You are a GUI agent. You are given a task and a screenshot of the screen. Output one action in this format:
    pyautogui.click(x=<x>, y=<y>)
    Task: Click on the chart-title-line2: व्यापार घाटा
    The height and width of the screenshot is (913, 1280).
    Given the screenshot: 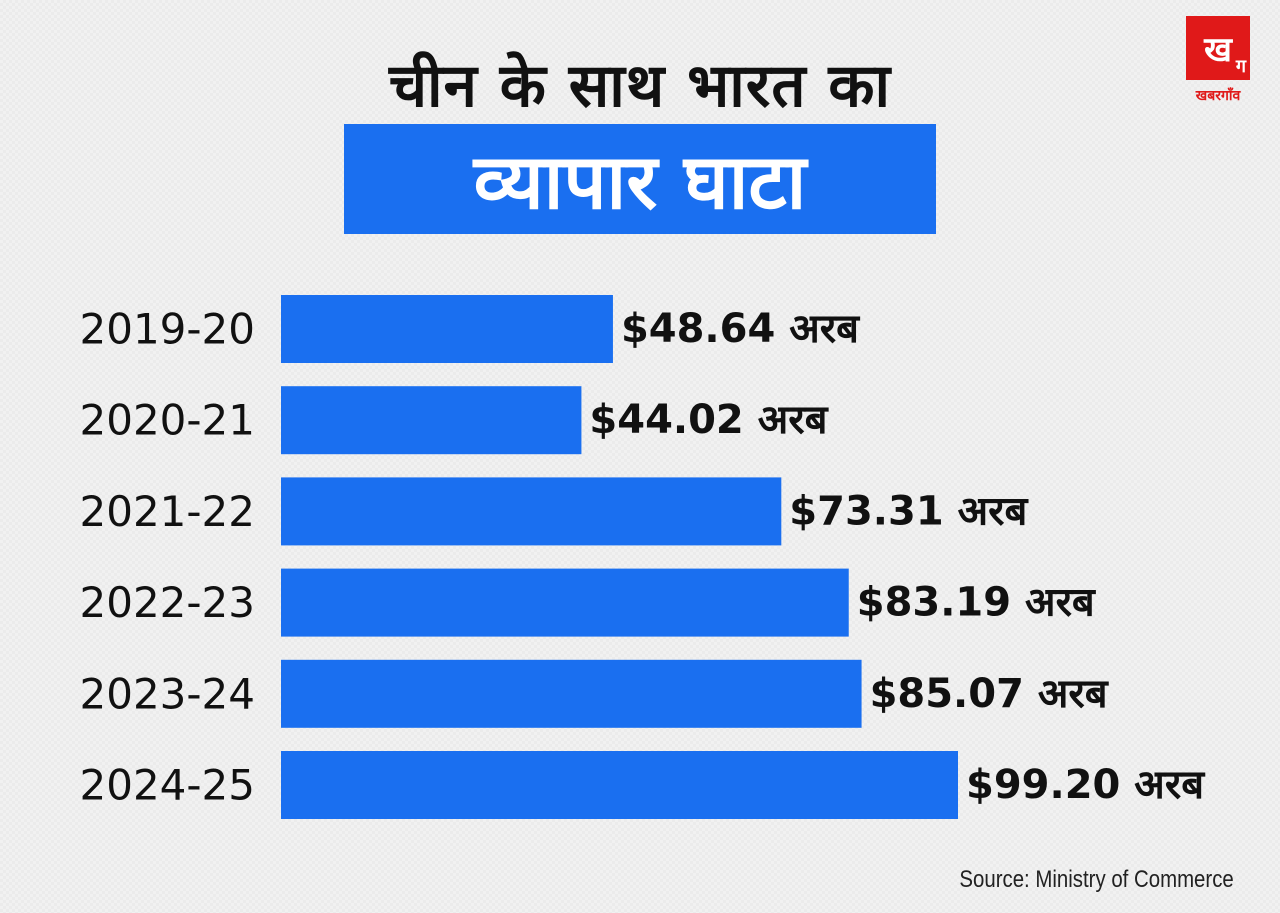 What is the action you would take?
    pyautogui.click(x=640, y=181)
    